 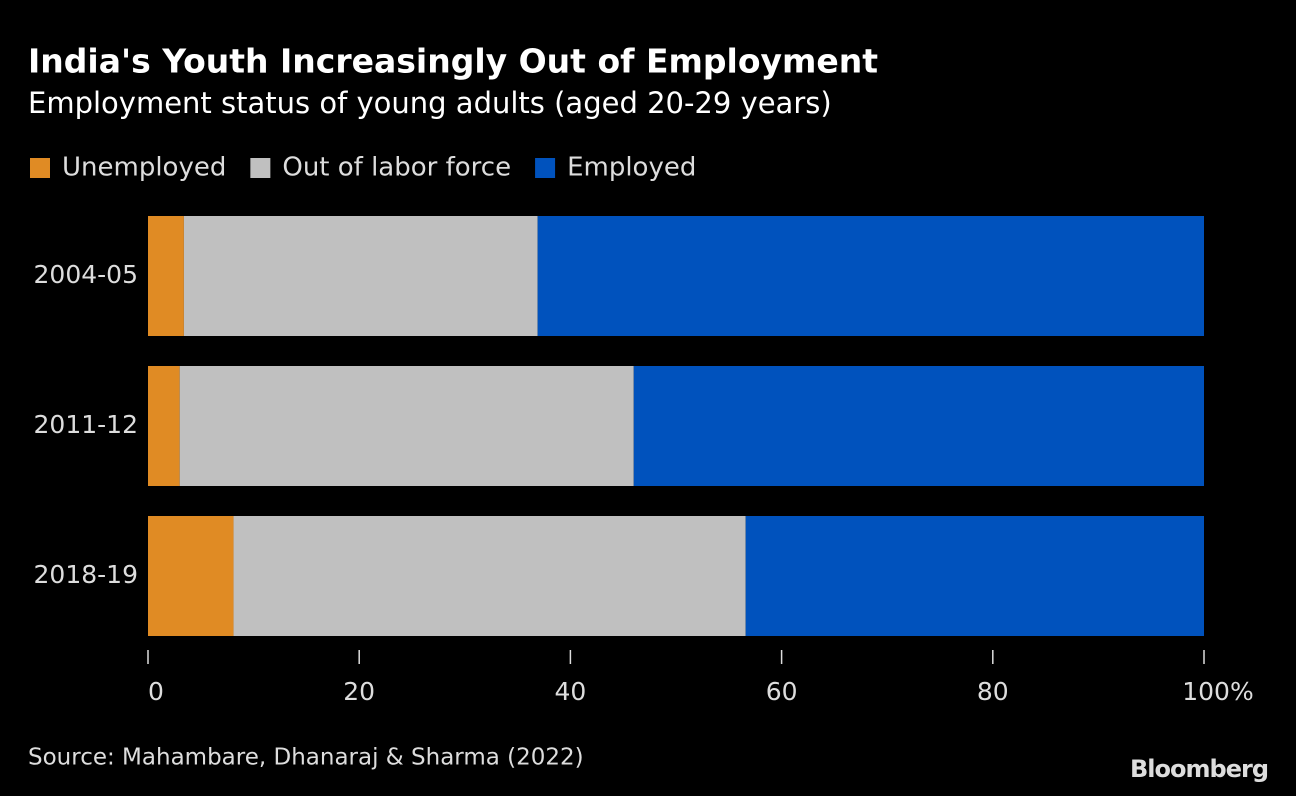 What do you see at coordinates (993, 691) in the screenshot?
I see `x-tick-label: 80` at bounding box center [993, 691].